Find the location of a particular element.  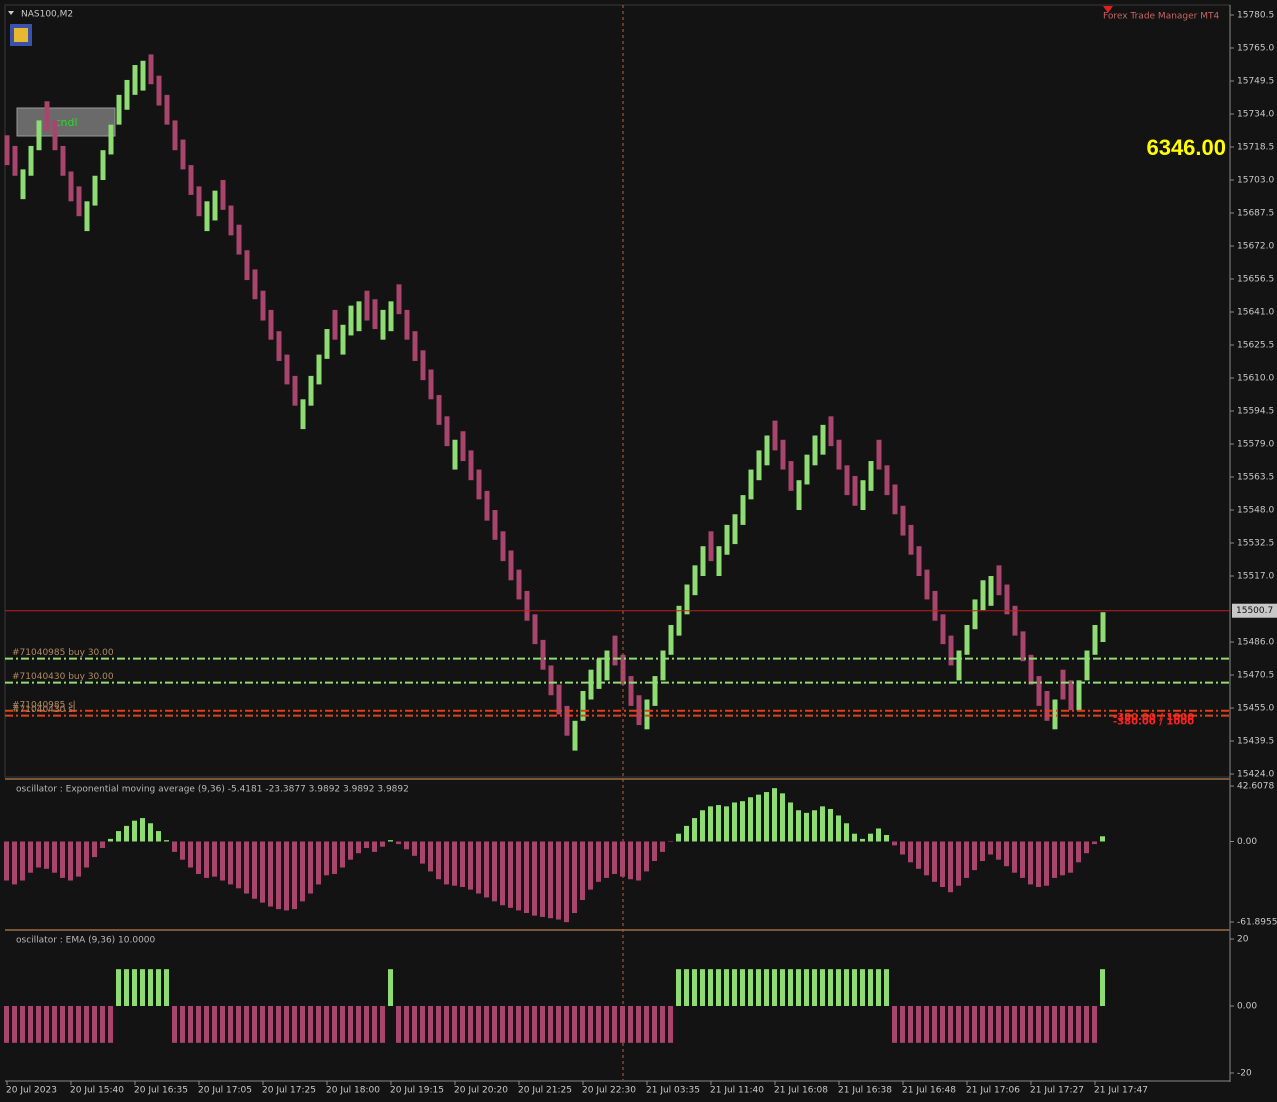

current-price-box is located at coordinates (1254, 610).